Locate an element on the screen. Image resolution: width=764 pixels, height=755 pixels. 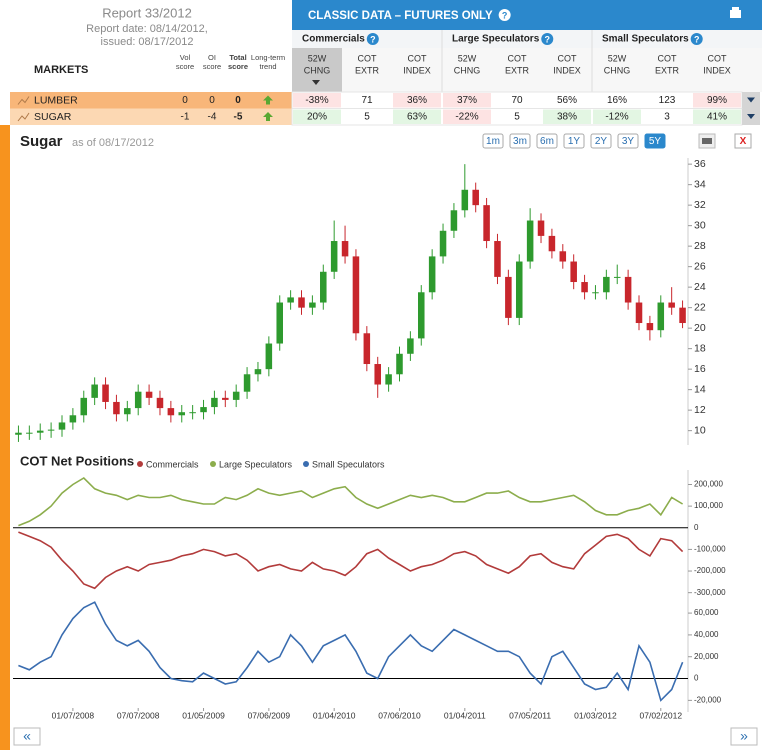
nav-prev is located at coordinates (27, 736).